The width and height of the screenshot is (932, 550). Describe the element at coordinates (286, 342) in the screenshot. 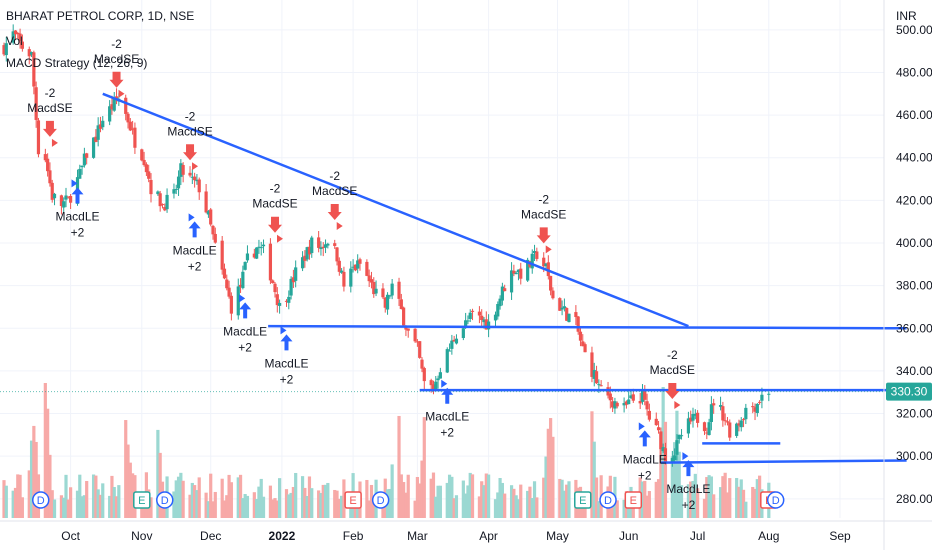

I see `buy-arrow-icon` at that location.